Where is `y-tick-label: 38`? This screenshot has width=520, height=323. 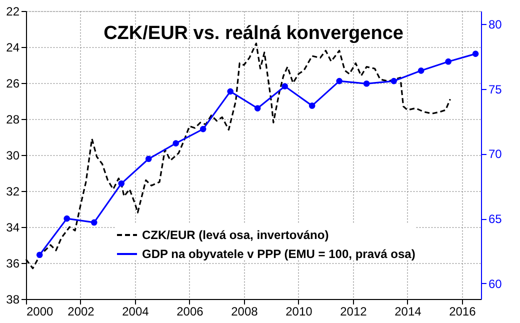 y-tick-label: 38 is located at coordinates (13, 299).